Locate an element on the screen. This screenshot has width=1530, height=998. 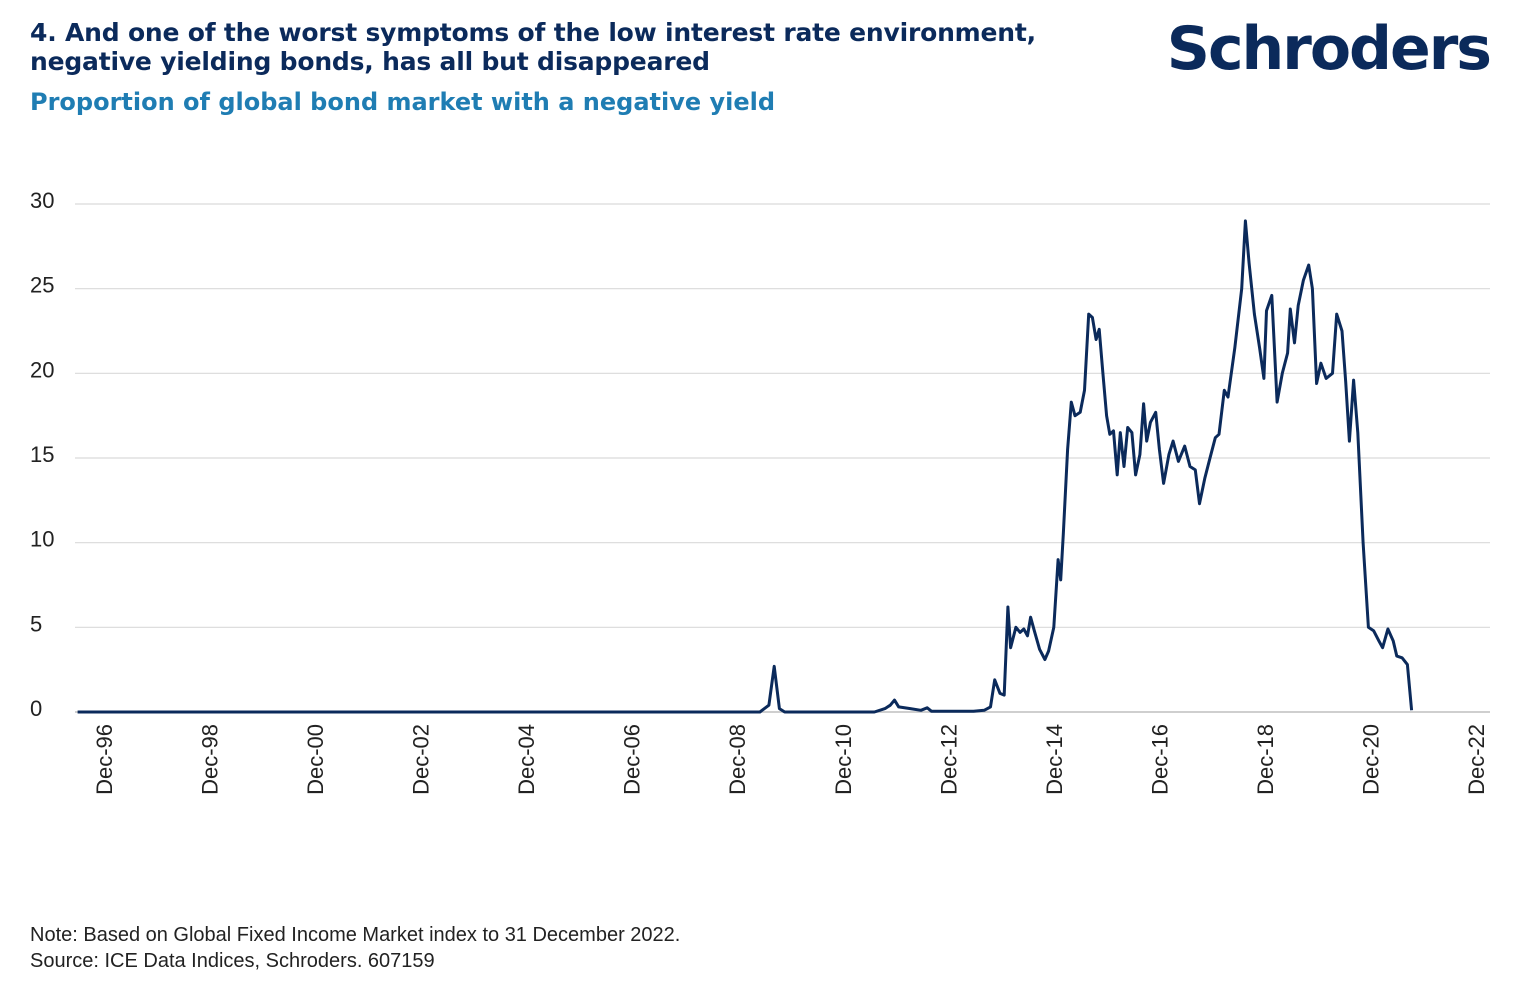
x-tick-label: Dec-96 is located at coordinates (104, 759).